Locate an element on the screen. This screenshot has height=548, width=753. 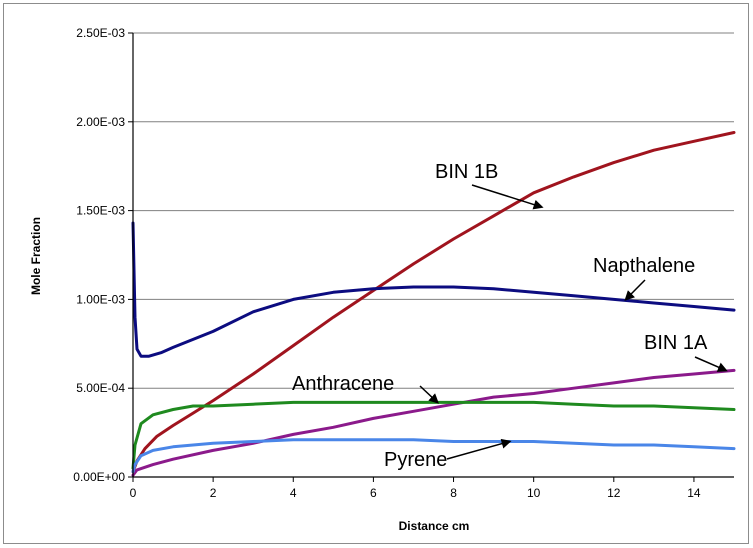
series-line-pyrene is located at coordinates (433, 456).